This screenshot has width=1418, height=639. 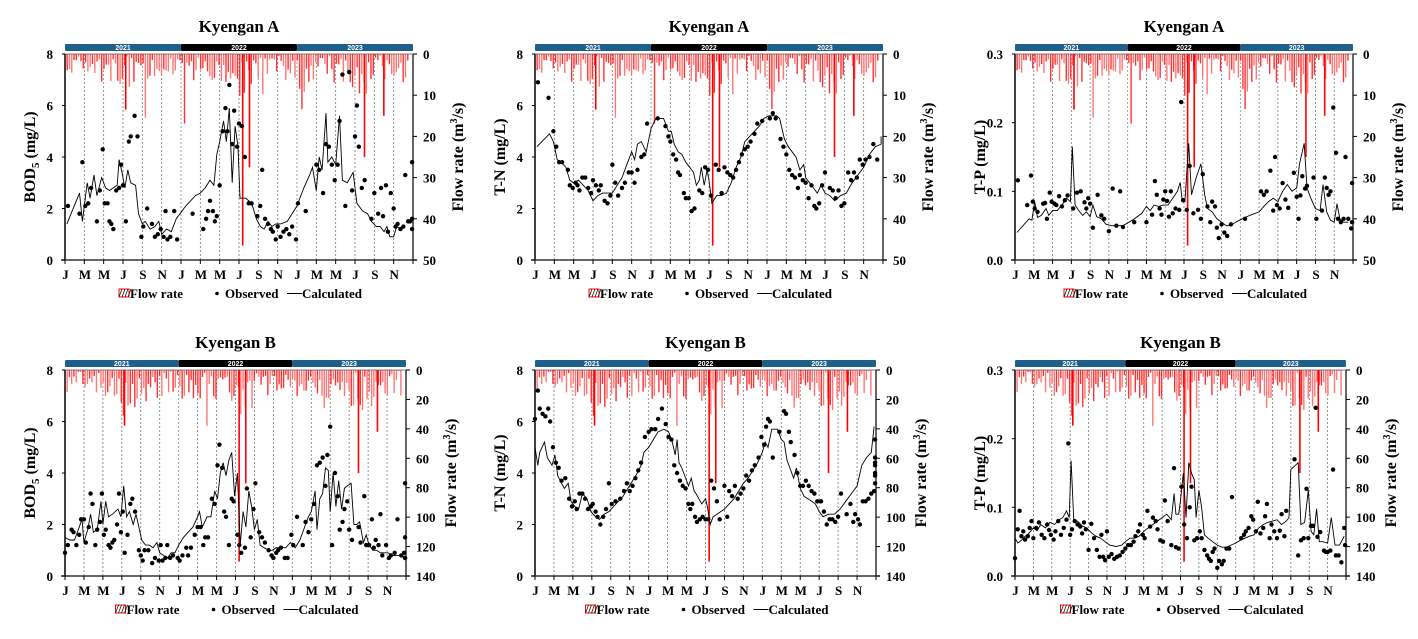 What do you see at coordinates (1179, 504) in the screenshot?
I see `calculated-line` at bounding box center [1179, 504].